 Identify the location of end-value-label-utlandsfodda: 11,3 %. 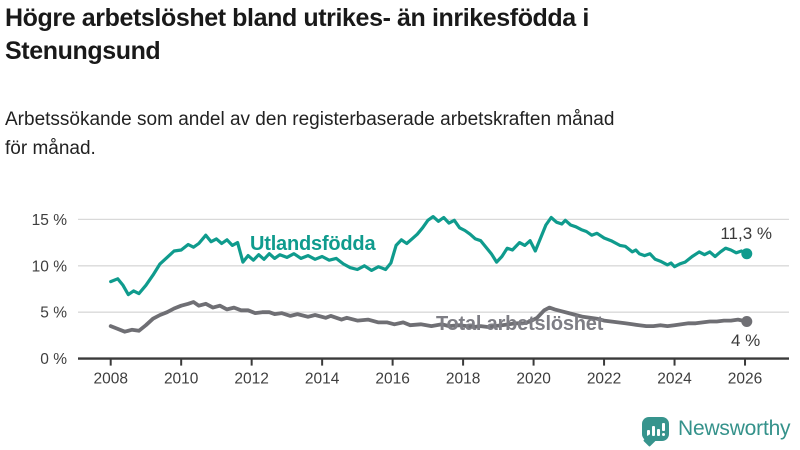
(746, 233).